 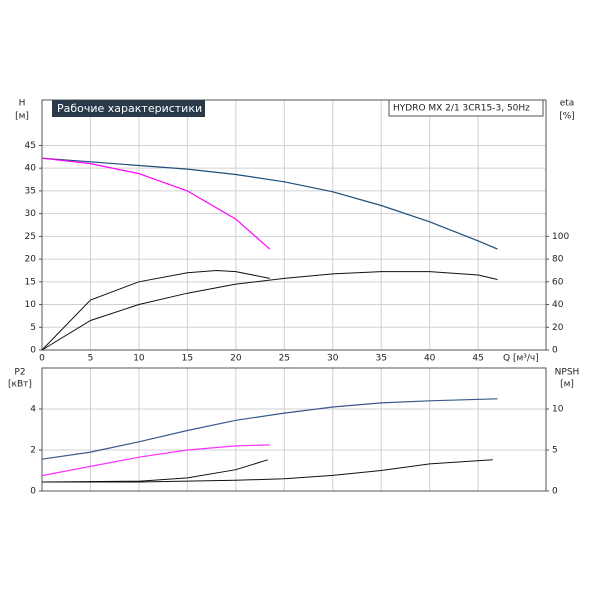 I want to click on x-tick-label: 15, so click(x=187, y=359).